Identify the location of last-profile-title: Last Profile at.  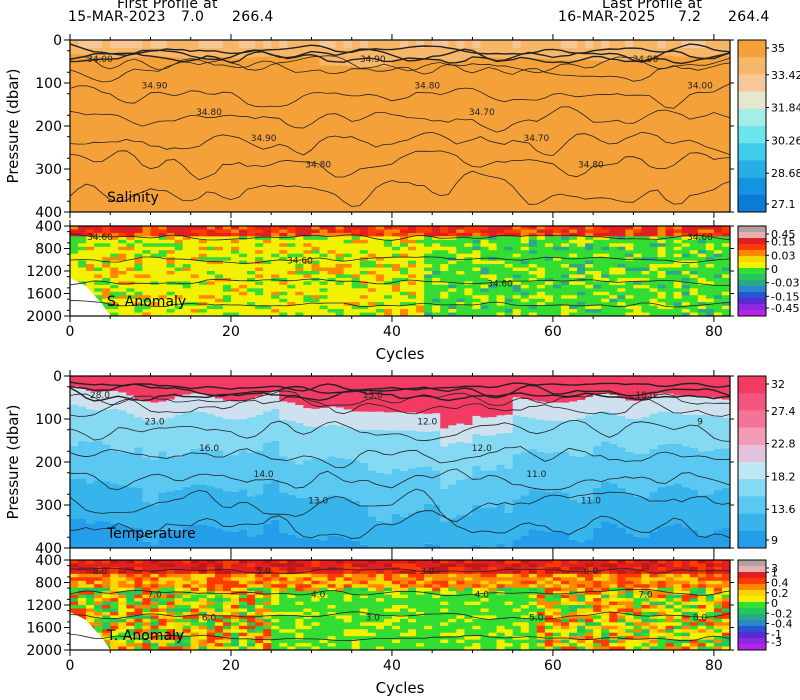
(652, 6).